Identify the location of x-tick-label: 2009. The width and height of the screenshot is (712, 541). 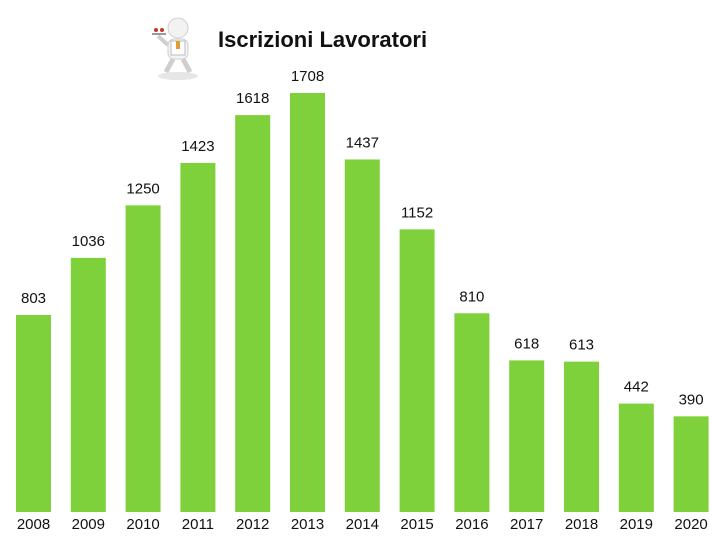
(88, 524).